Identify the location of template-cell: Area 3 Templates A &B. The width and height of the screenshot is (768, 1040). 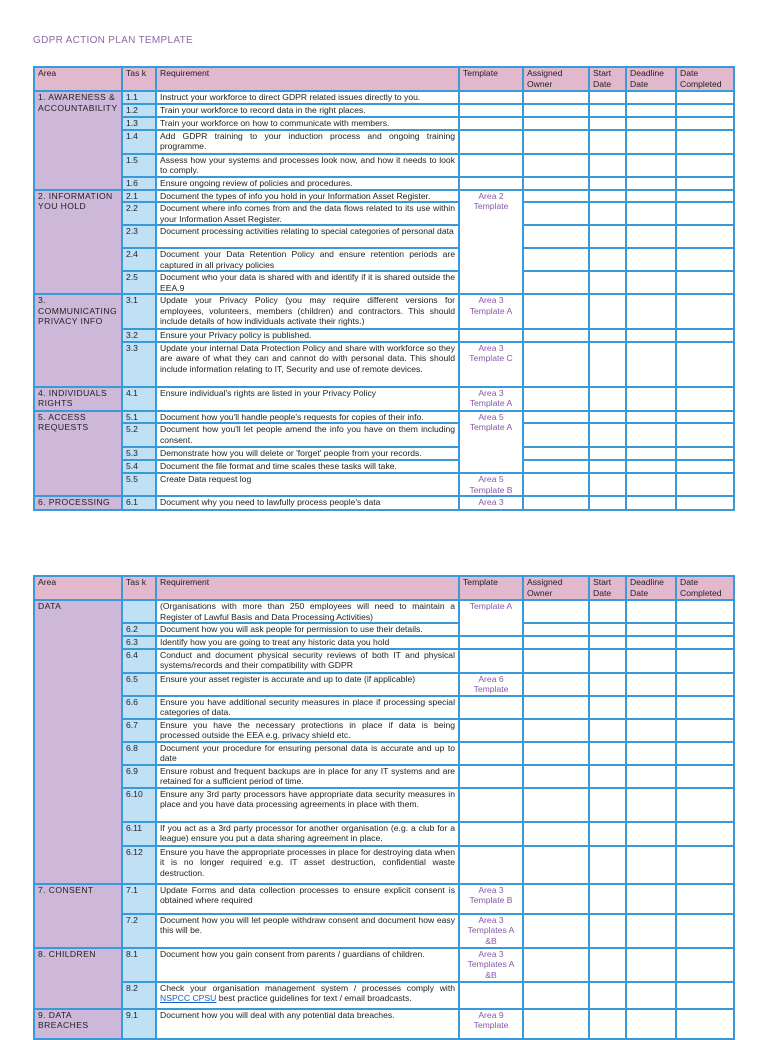
(491, 964).